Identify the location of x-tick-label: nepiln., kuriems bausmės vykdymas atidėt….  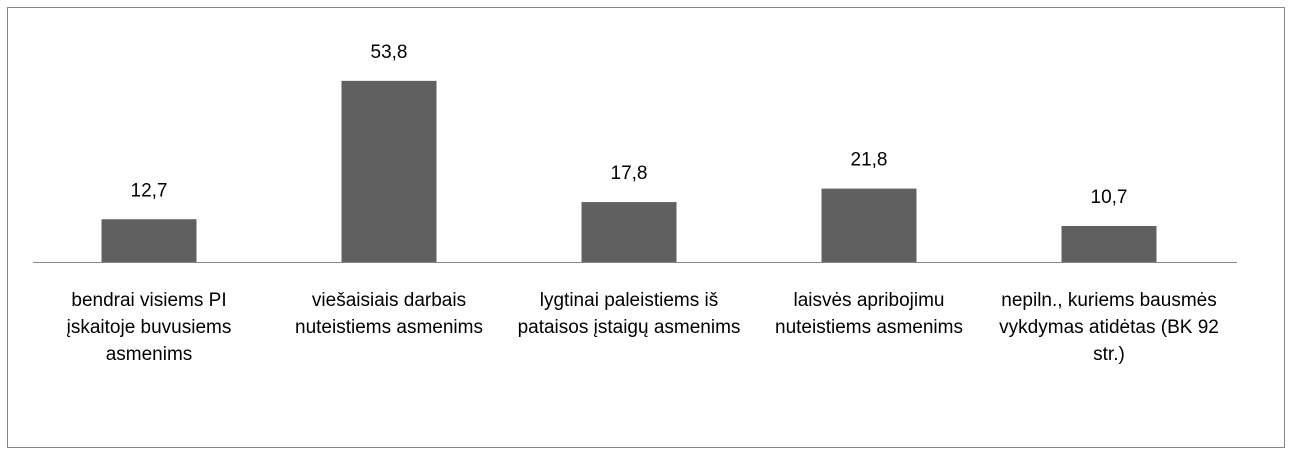
(1109, 327).